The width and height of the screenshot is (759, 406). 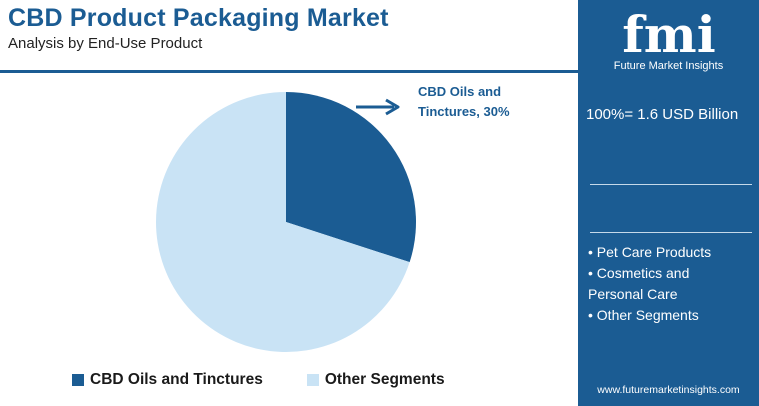 What do you see at coordinates (483, 102) in the screenshot?
I see `slice-callout-label: CBD Oils and Tinctures, 30%` at bounding box center [483, 102].